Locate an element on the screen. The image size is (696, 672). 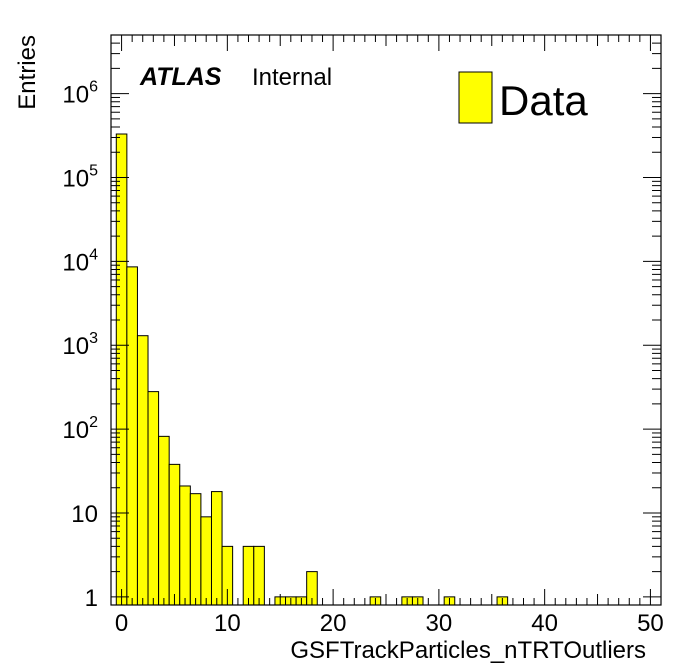
x-tick-label: 10 is located at coordinates (227, 623).